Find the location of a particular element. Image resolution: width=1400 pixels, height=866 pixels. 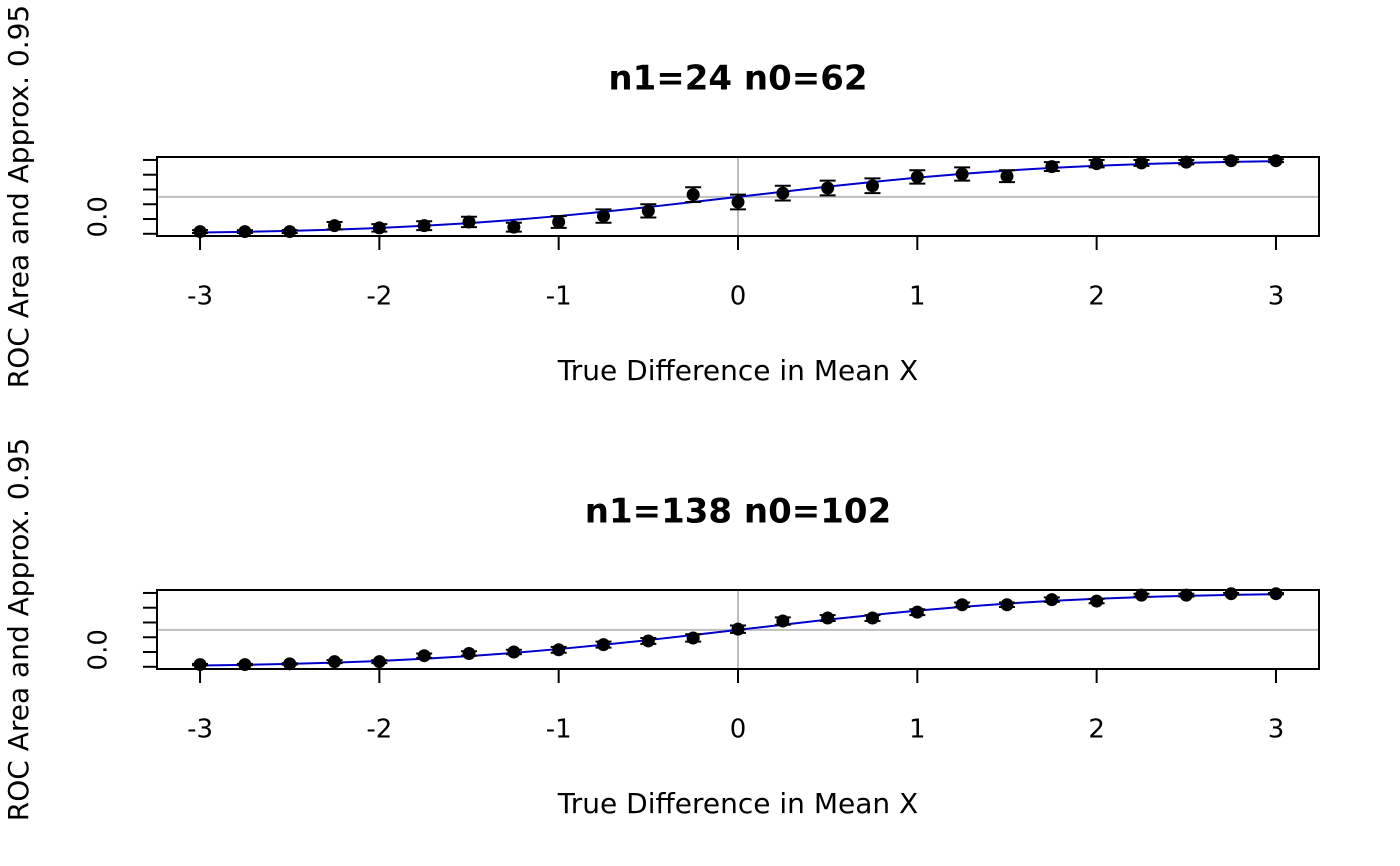

chart-title: n1=138 n0=102 is located at coordinates (738, 512).